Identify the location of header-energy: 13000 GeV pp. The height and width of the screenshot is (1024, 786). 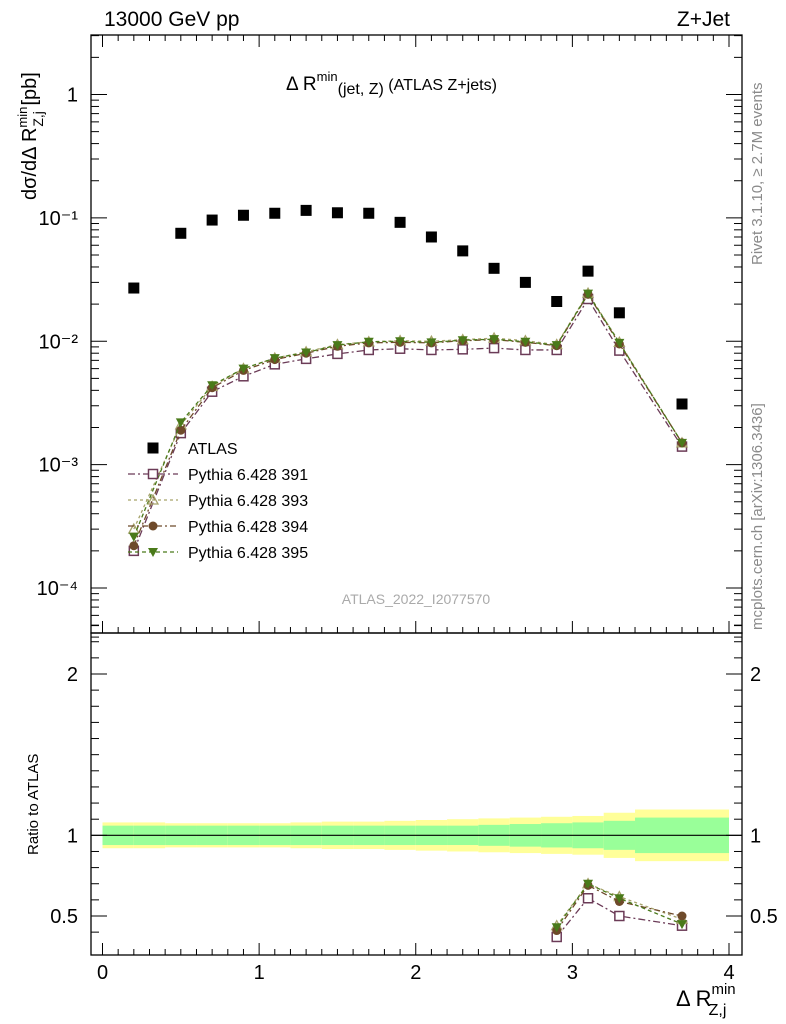
(171, 19).